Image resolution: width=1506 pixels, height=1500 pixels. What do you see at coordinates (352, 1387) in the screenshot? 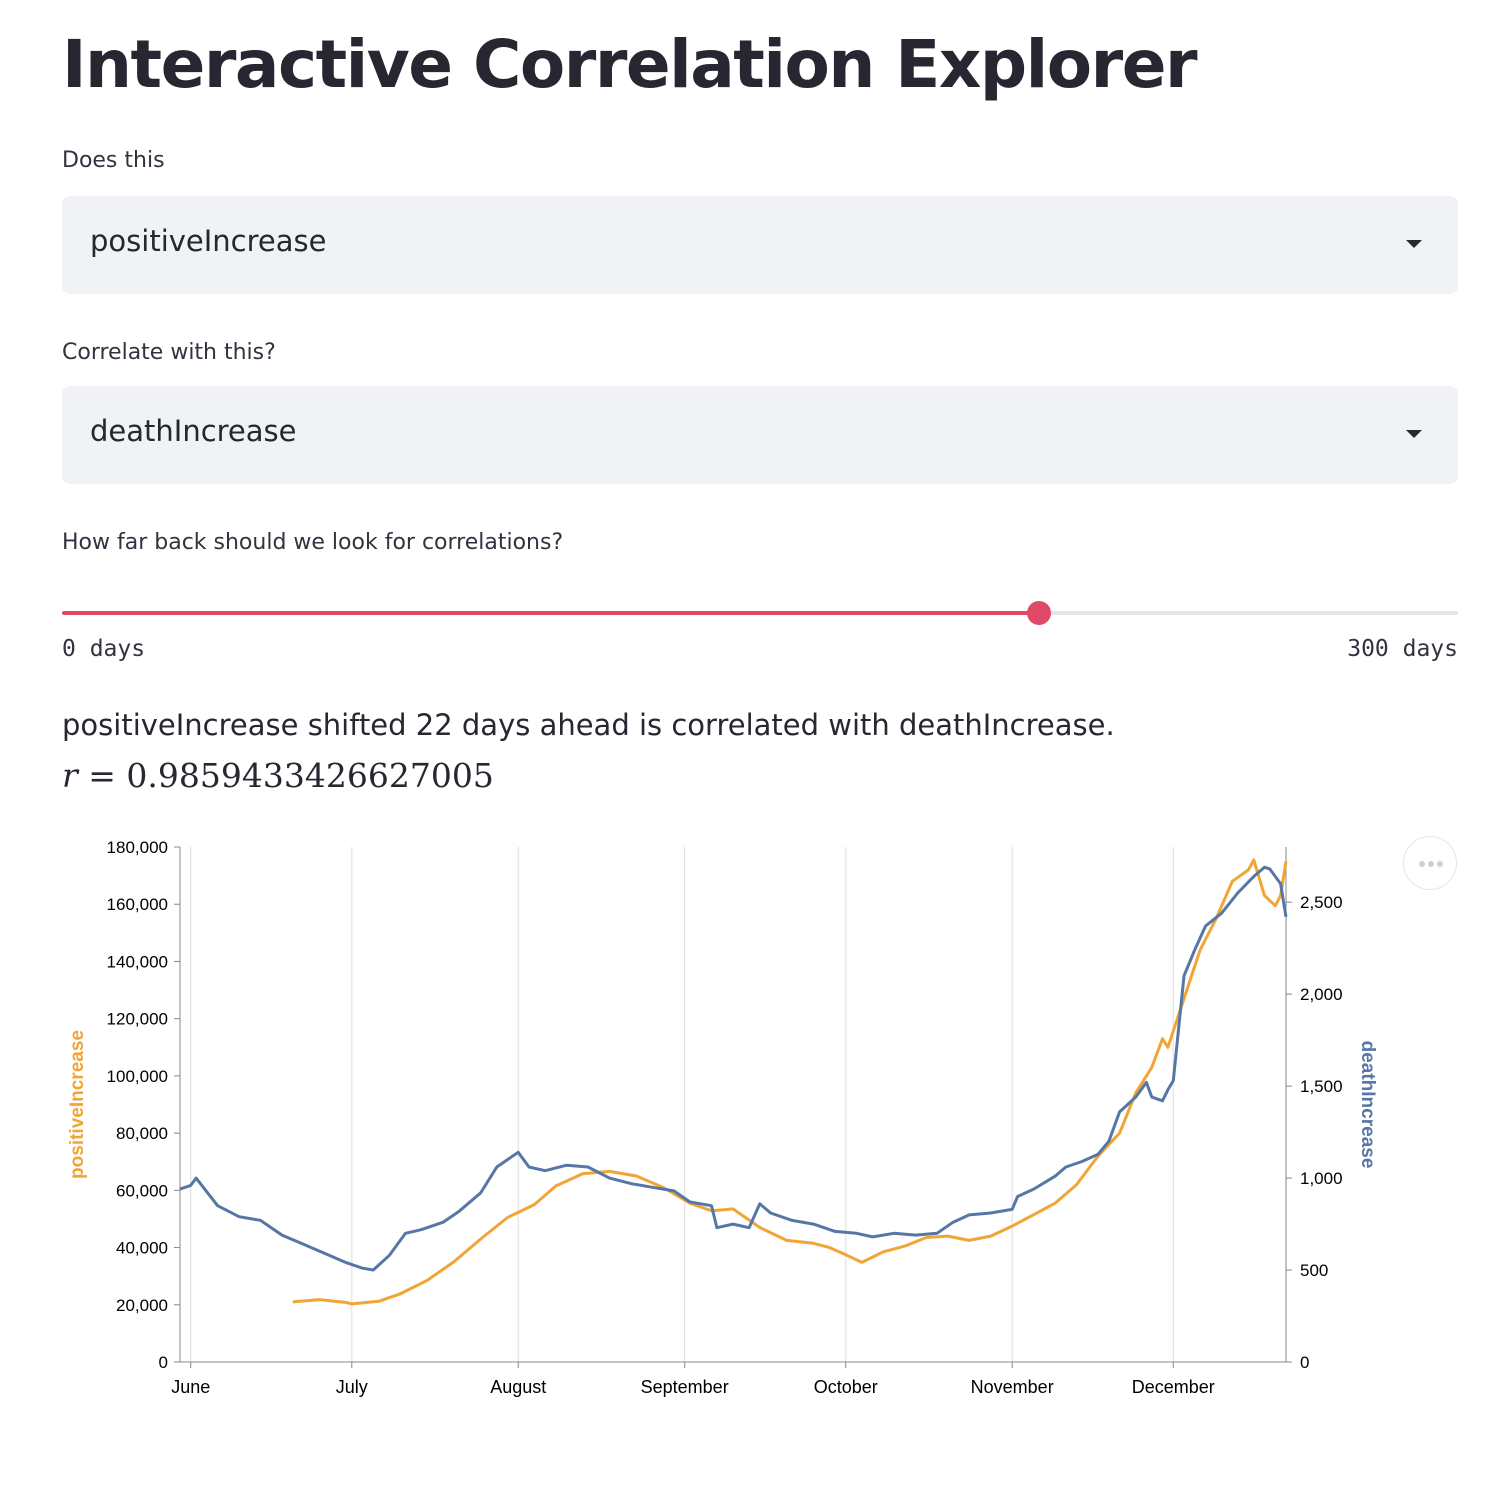
I see `x-tick-label: July` at bounding box center [352, 1387].